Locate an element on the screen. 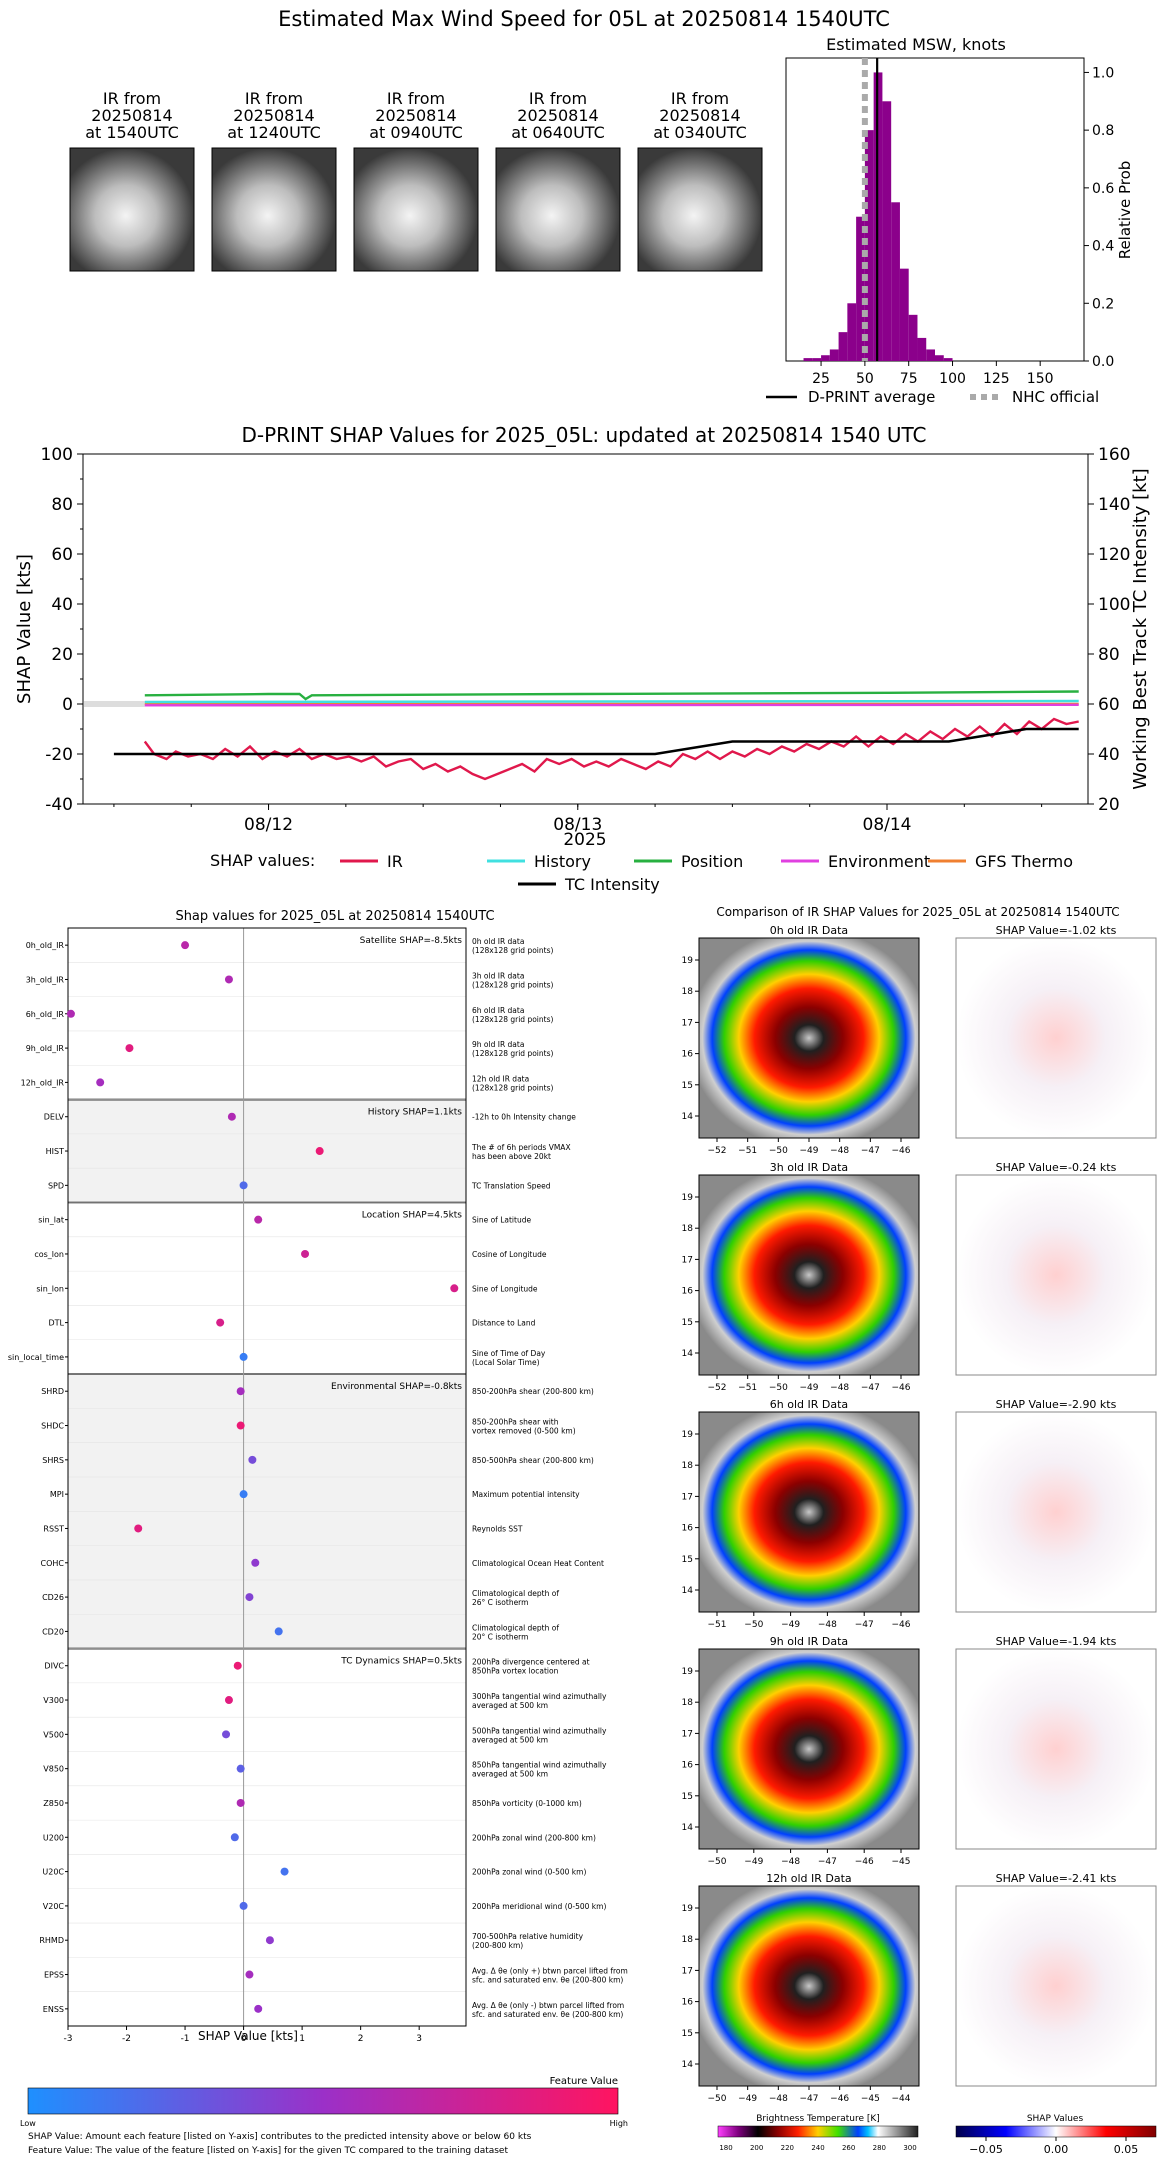 The image size is (1168, 2158). feature-name: RSST is located at coordinates (53, 1528).